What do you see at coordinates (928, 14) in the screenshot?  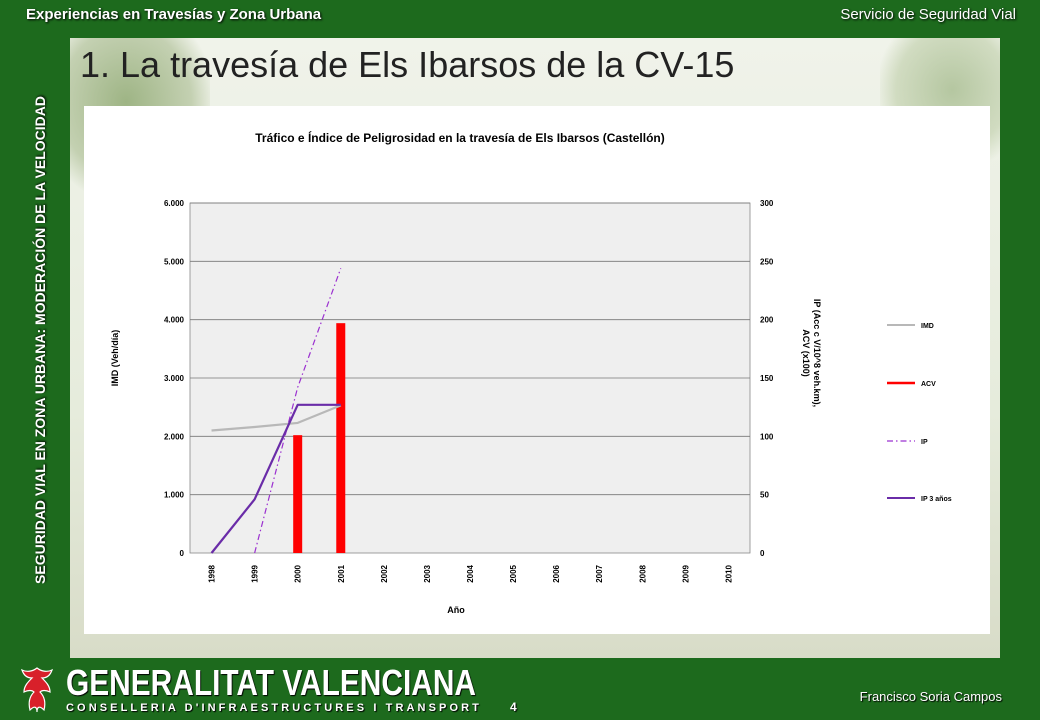 I see `department-name: Servicio de Seguridad Vial` at bounding box center [928, 14].